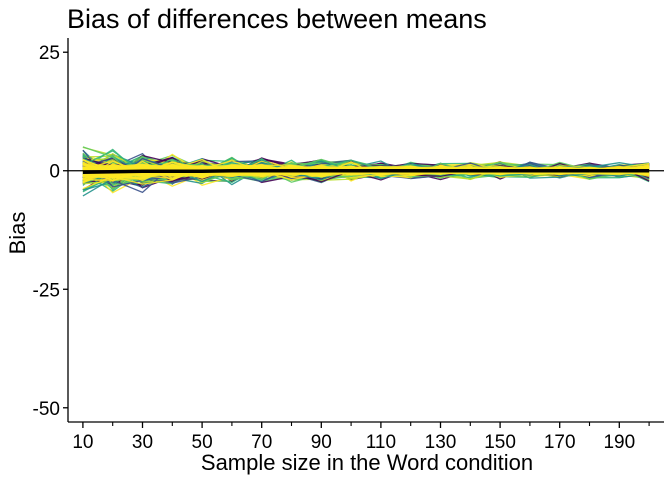 The width and height of the screenshot is (672, 480). What do you see at coordinates (49, 53) in the screenshot?
I see `y-tick-label: 25` at bounding box center [49, 53].